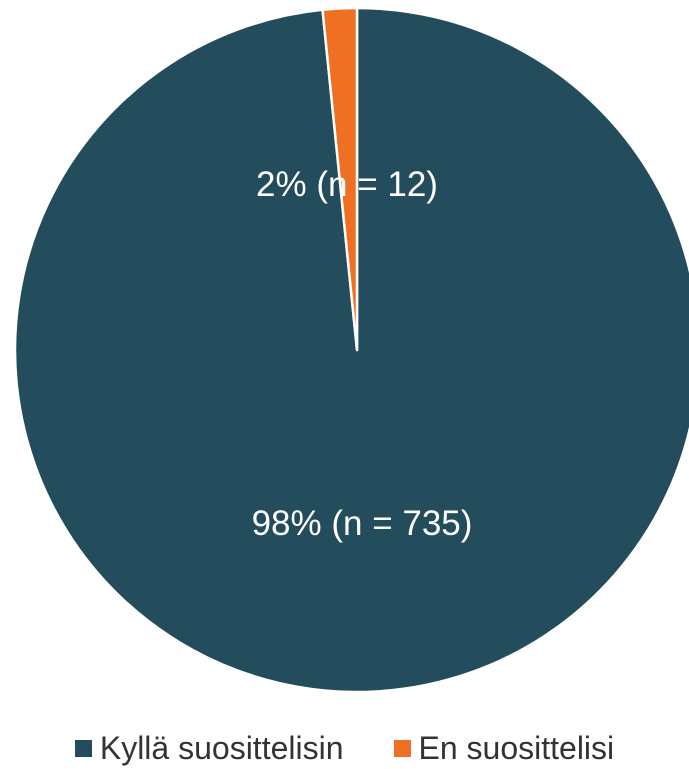 This screenshot has width=689, height=769. Describe the element at coordinates (347, 184) in the screenshot. I see `data-label-en: 2% (n = 12)` at that location.